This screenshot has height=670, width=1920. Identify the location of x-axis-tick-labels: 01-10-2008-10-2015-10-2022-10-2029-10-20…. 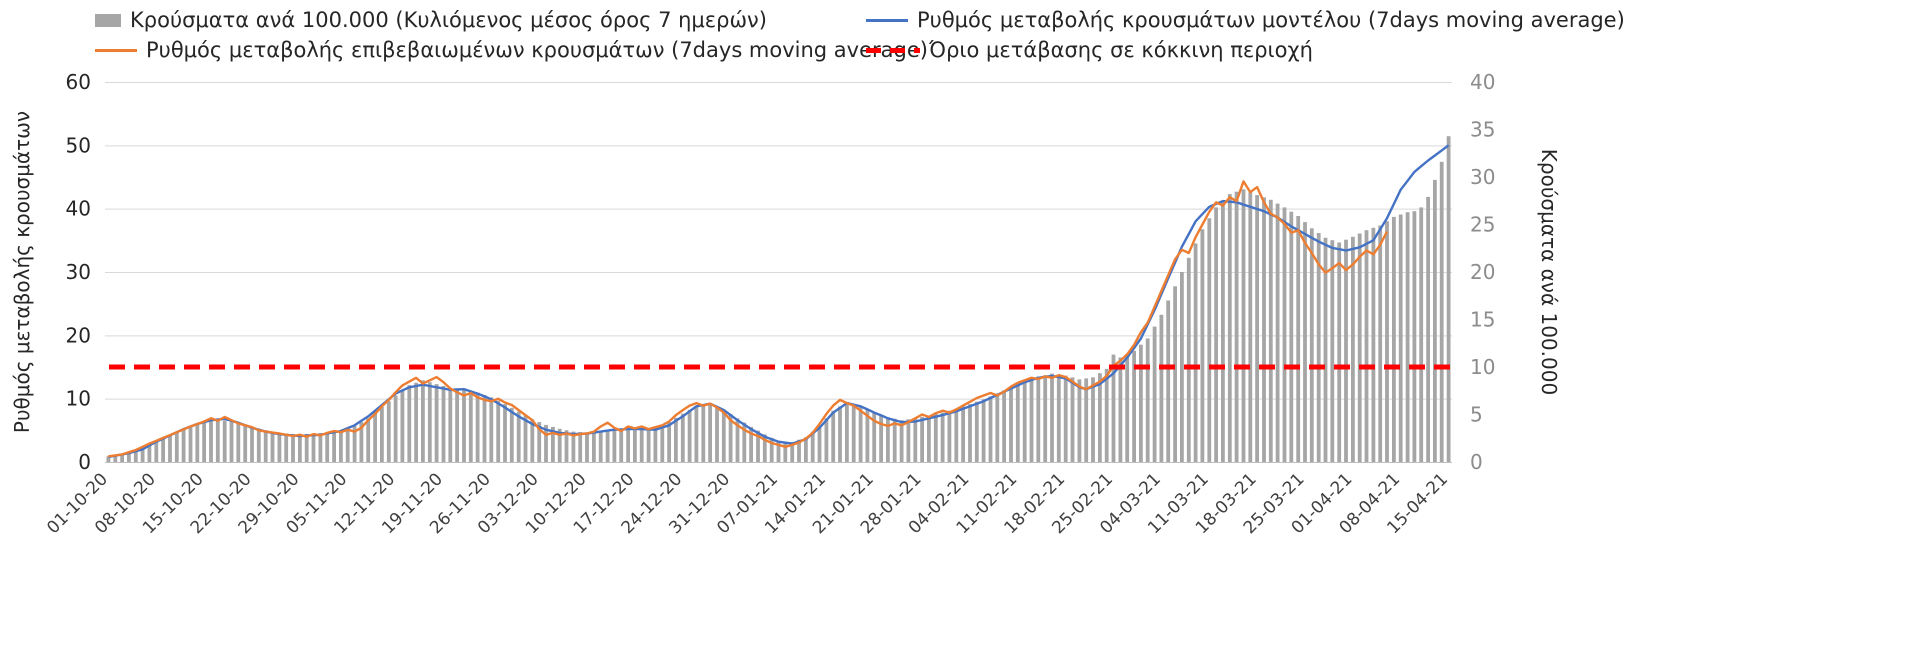
(747, 503).